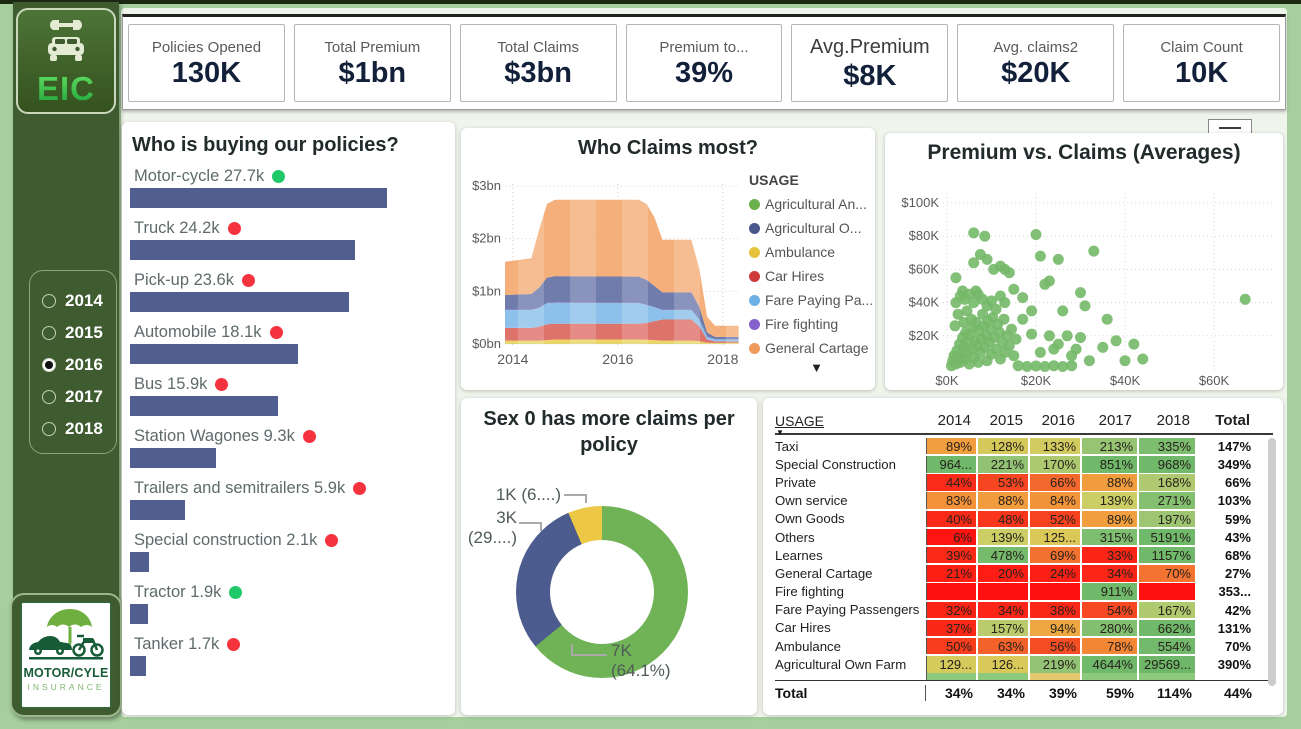 The height and width of the screenshot is (729, 1301). I want to click on legend-swatch, so click(754, 324).